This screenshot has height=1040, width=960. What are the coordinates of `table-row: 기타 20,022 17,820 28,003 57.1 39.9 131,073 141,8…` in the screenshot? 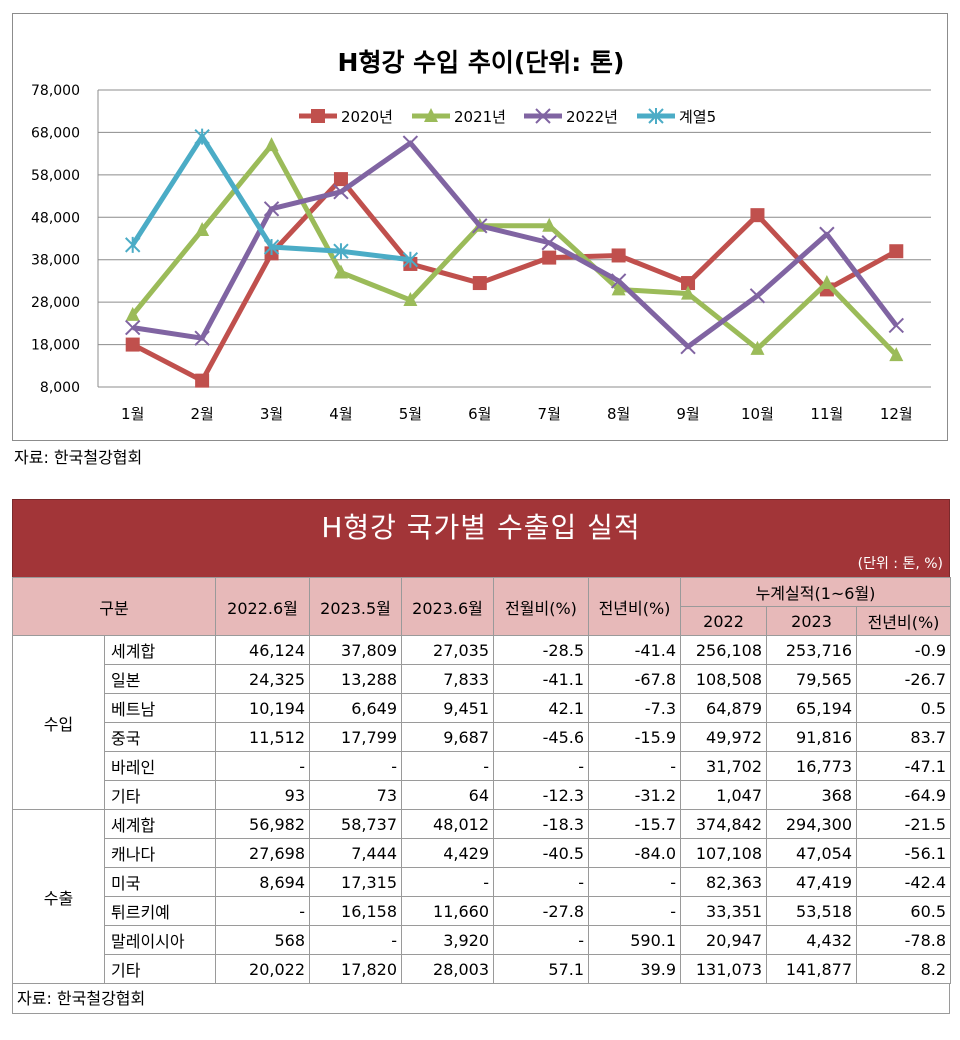 It's located at (482, 969).